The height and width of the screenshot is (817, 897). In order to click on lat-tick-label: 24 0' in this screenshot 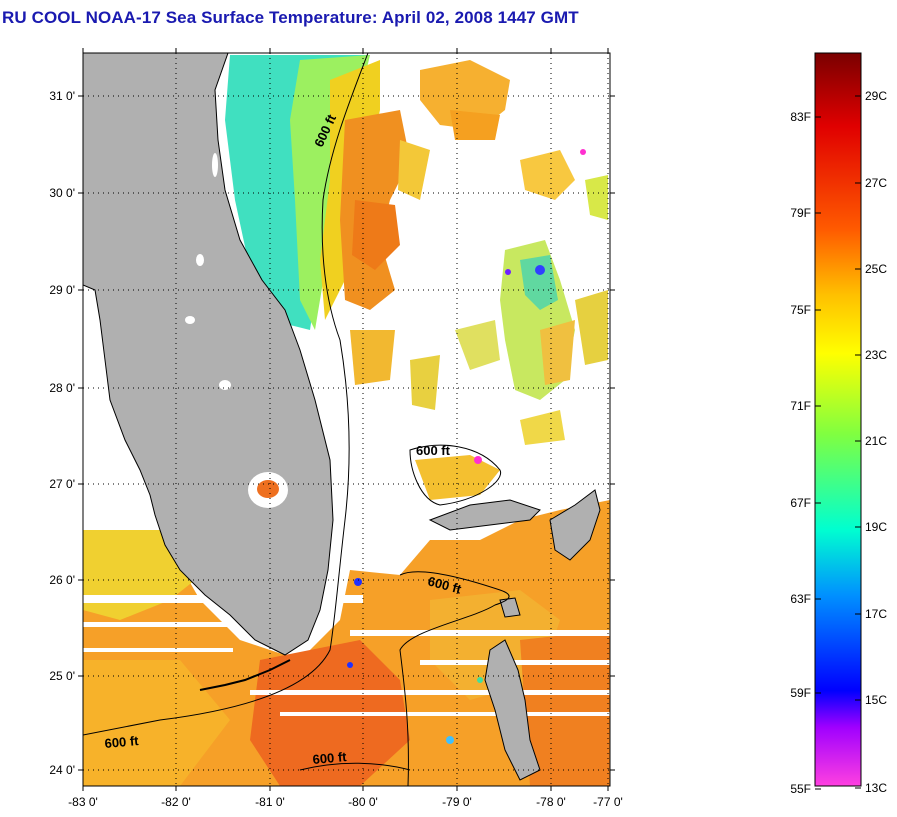, I will do `click(62, 770)`.